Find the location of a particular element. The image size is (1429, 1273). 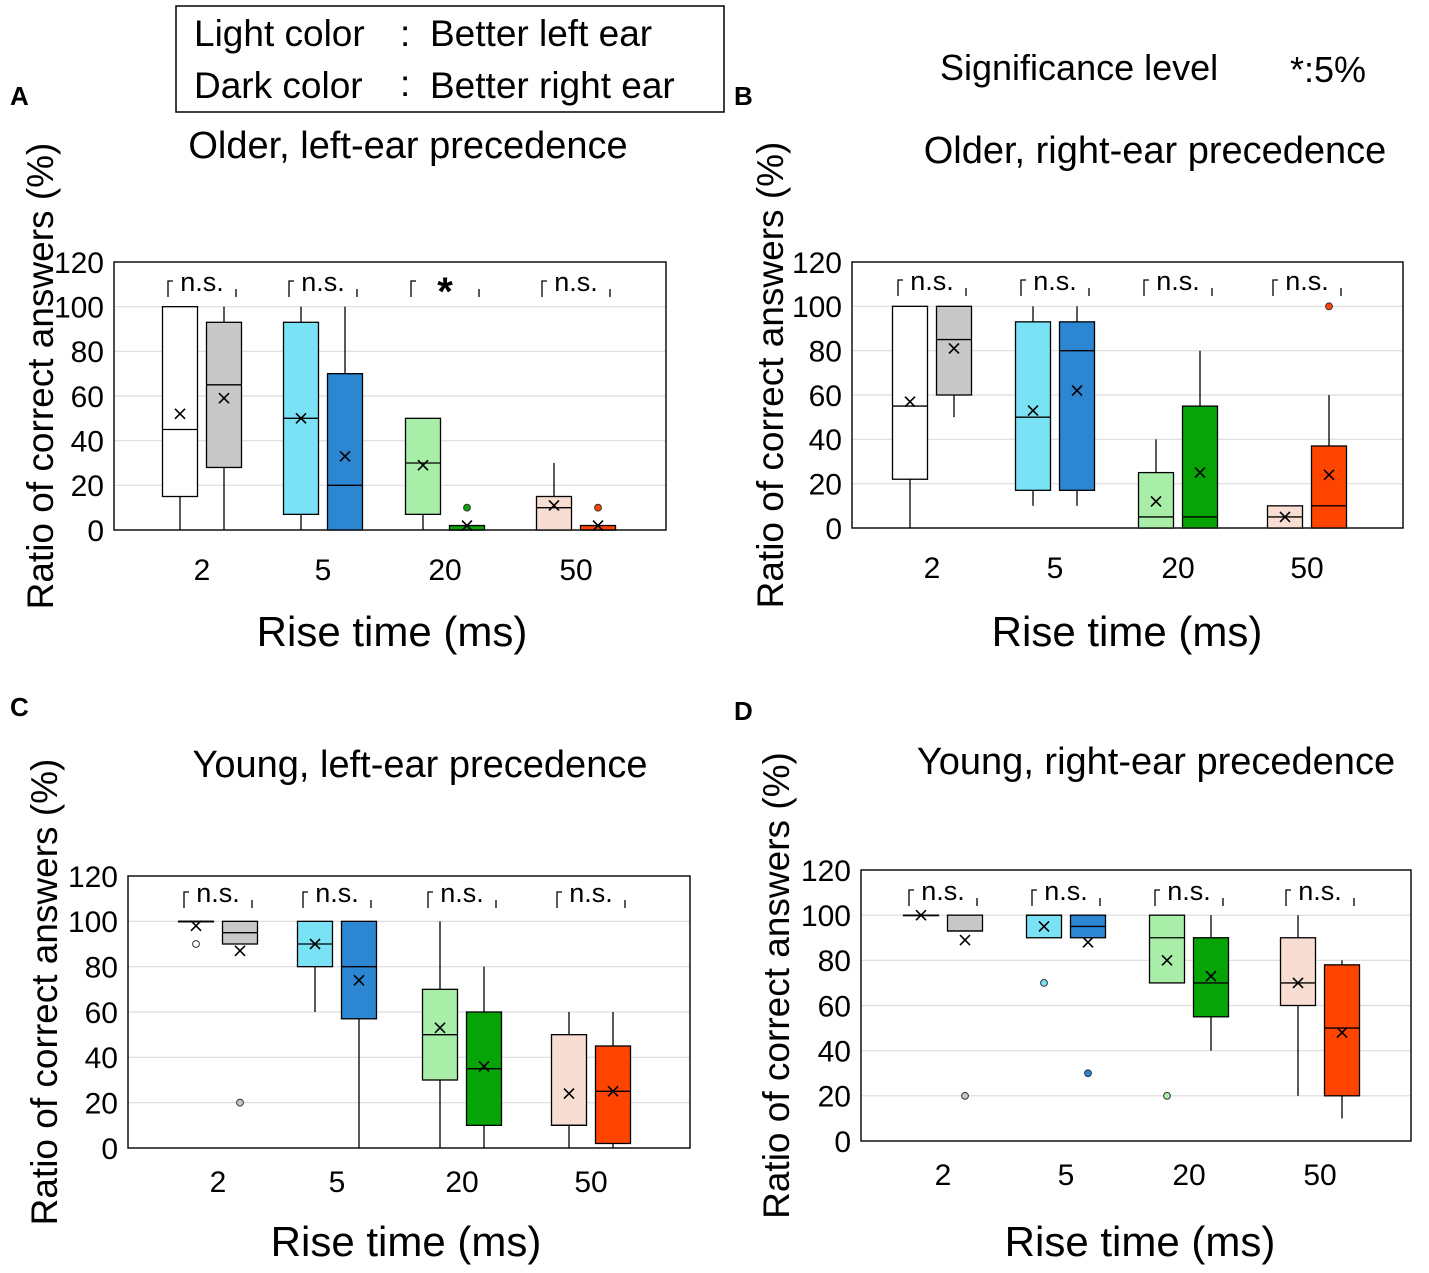

panel-title: Older, right-ear precedence is located at coordinates (1155, 151).